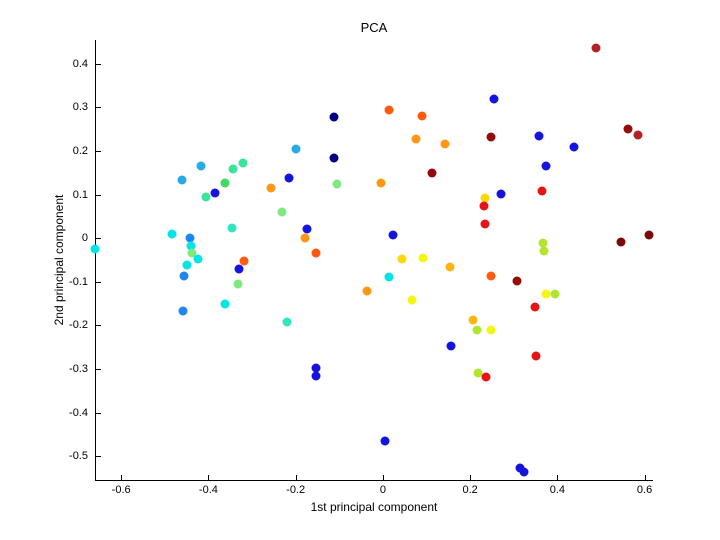 The image size is (720, 540). I want to click on x-tick-label: 0.4, so click(557, 490).